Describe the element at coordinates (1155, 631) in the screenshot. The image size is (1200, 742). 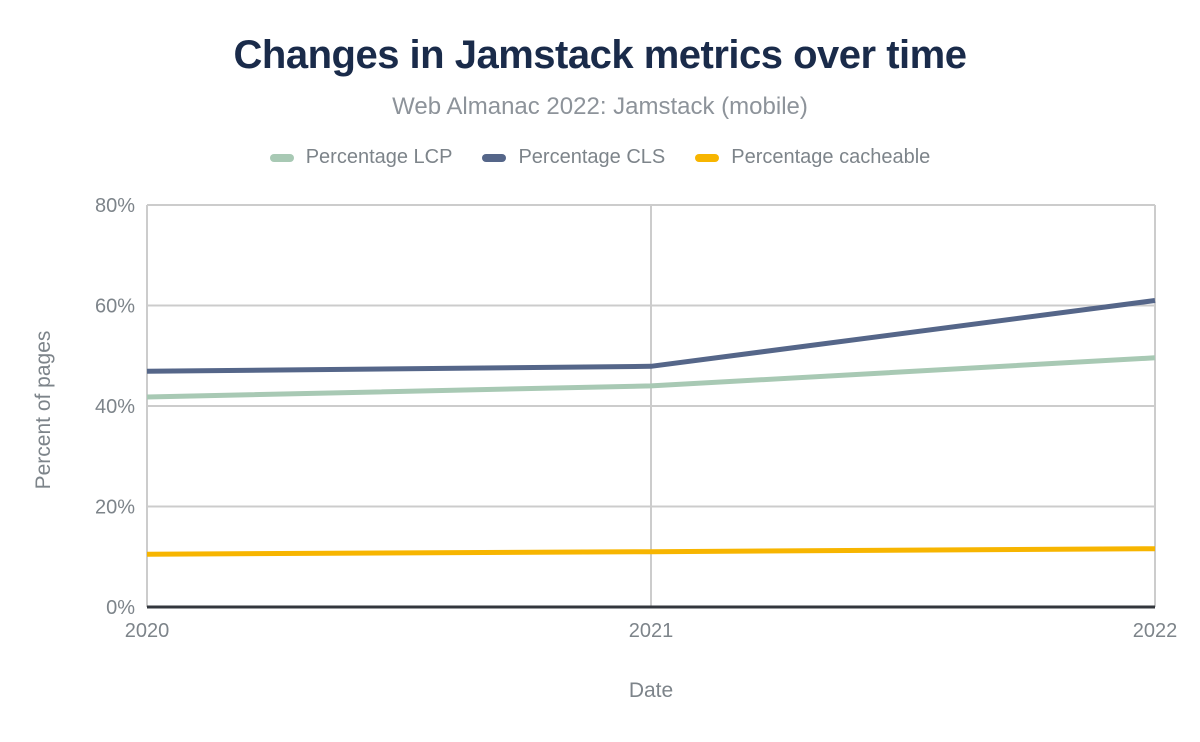
I see `x-tick-label: 2022` at that location.